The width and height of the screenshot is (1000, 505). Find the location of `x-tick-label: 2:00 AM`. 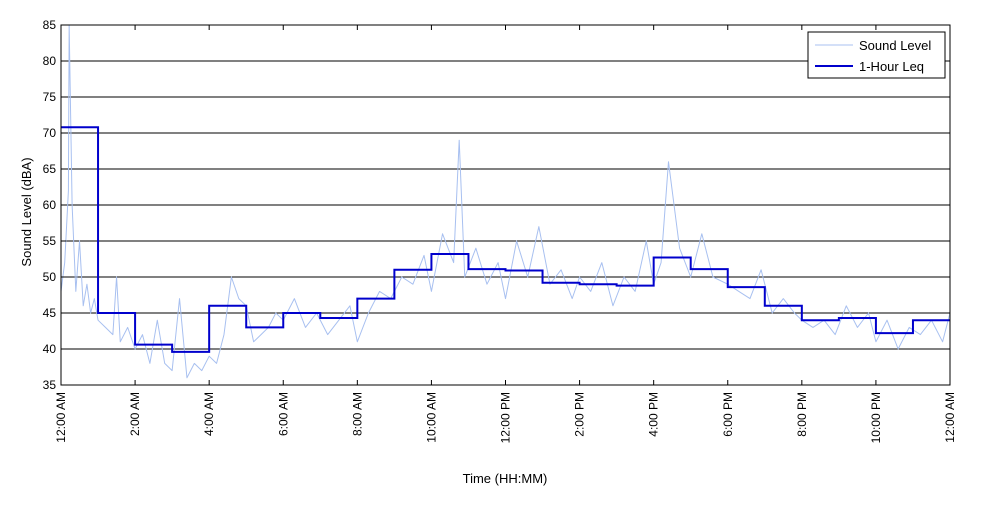

x-tick-label: 2:00 AM is located at coordinates (135, 414).